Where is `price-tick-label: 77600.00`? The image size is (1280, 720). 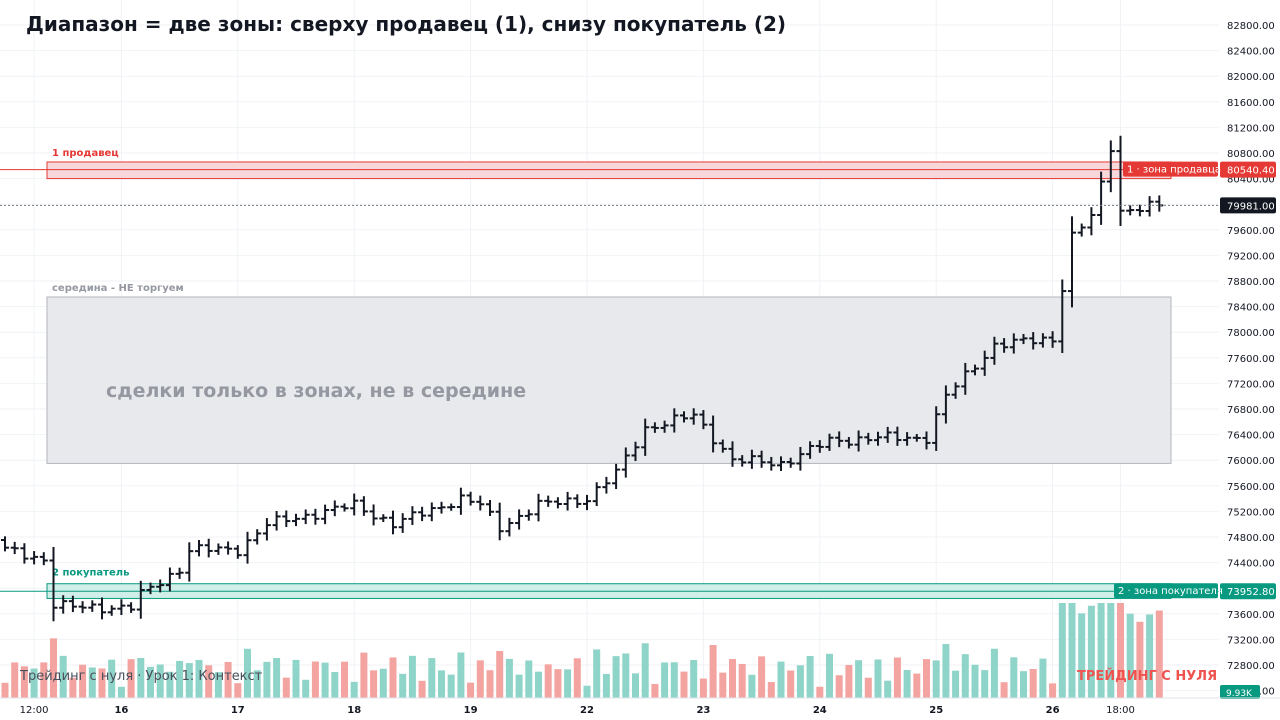 price-tick-label: 77600.00 is located at coordinates (1251, 359).